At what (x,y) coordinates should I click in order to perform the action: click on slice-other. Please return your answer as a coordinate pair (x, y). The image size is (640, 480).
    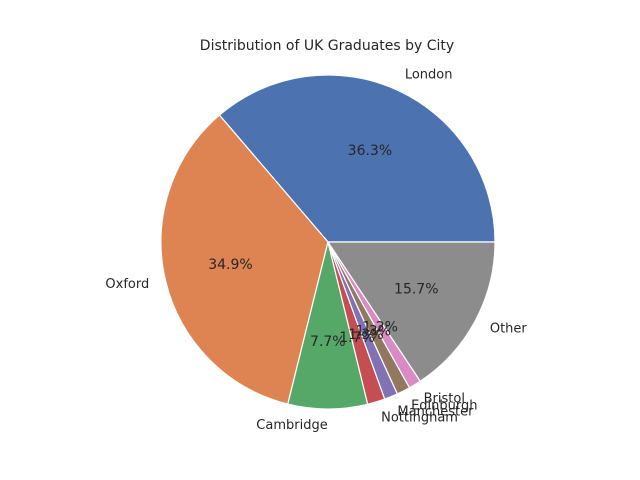
    Looking at the image, I should click on (411, 311).